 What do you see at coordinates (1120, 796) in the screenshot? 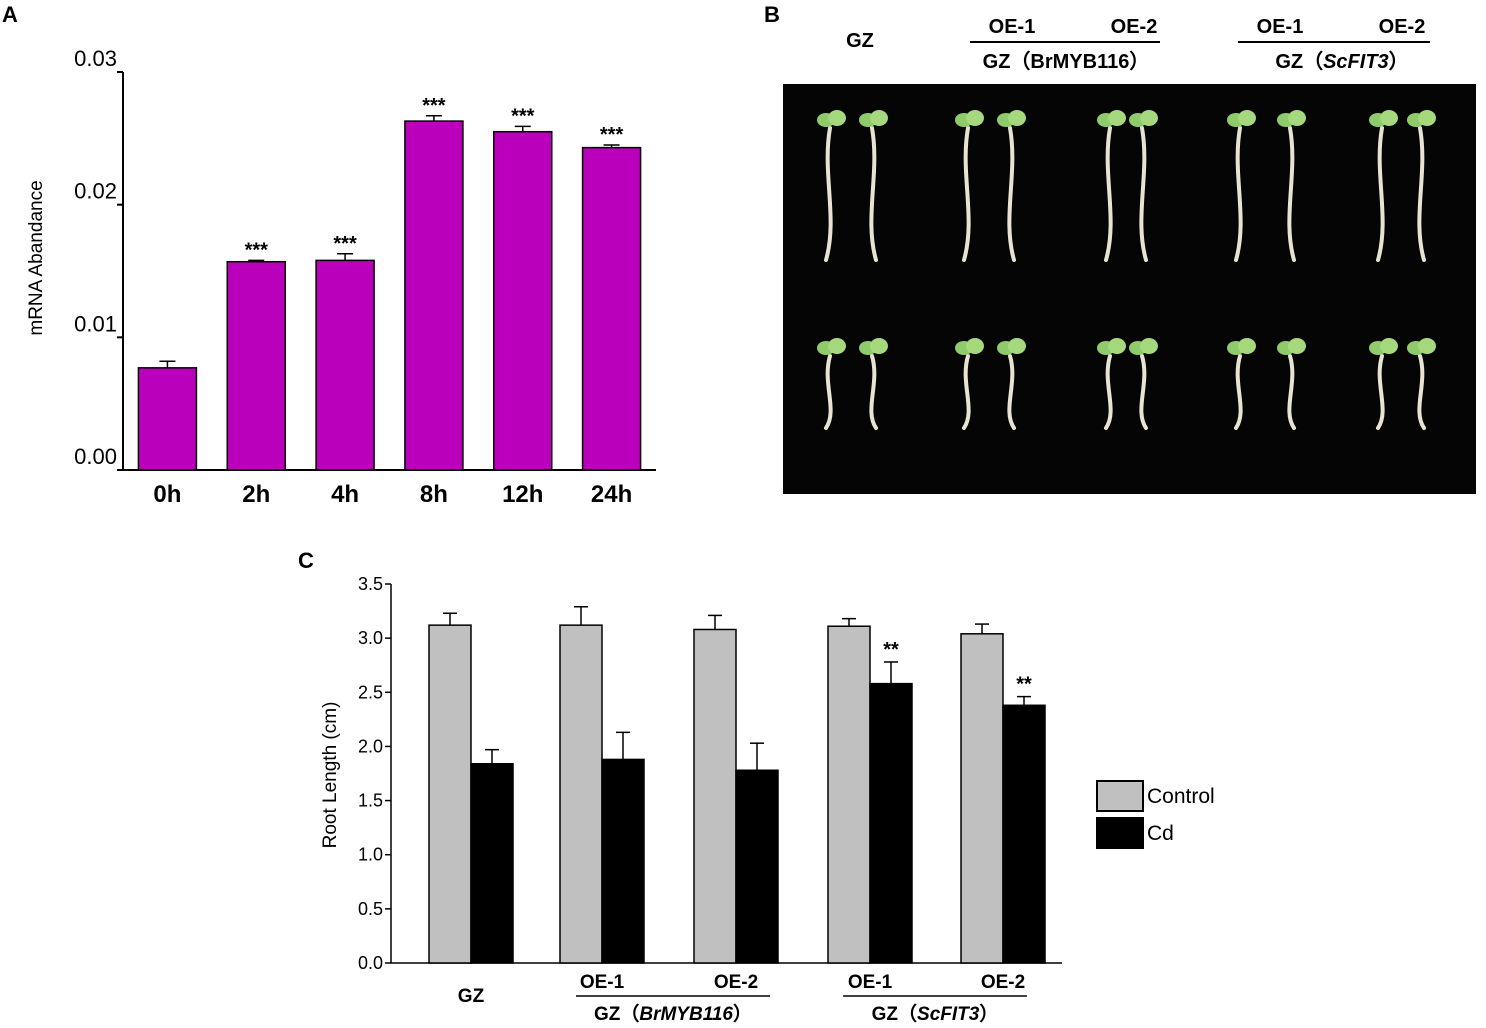
I see `legend-swatch-control` at bounding box center [1120, 796].